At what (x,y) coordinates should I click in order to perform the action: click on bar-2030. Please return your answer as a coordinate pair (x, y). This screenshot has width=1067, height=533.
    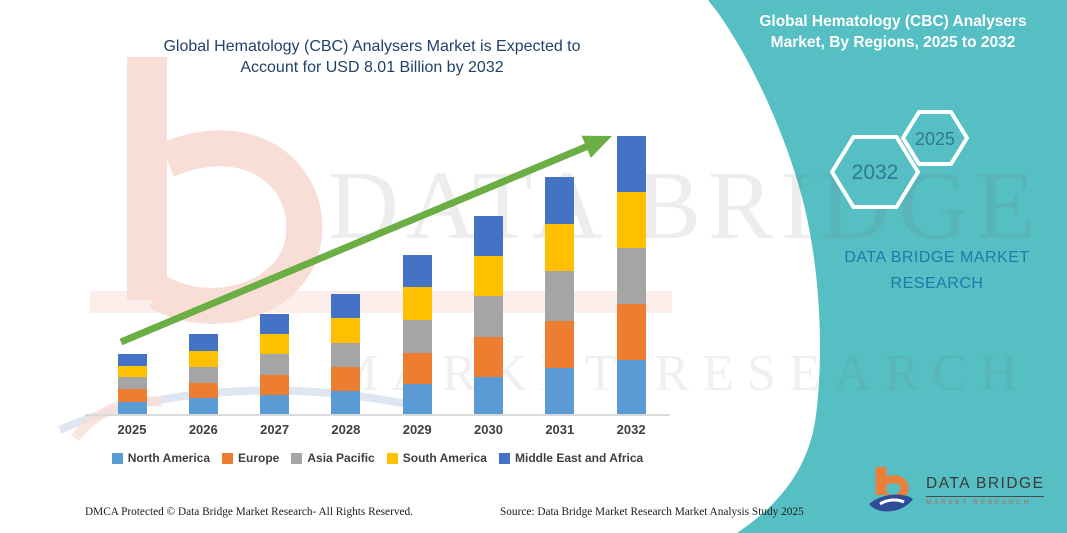
    Looking at the image, I should click on (488, 315).